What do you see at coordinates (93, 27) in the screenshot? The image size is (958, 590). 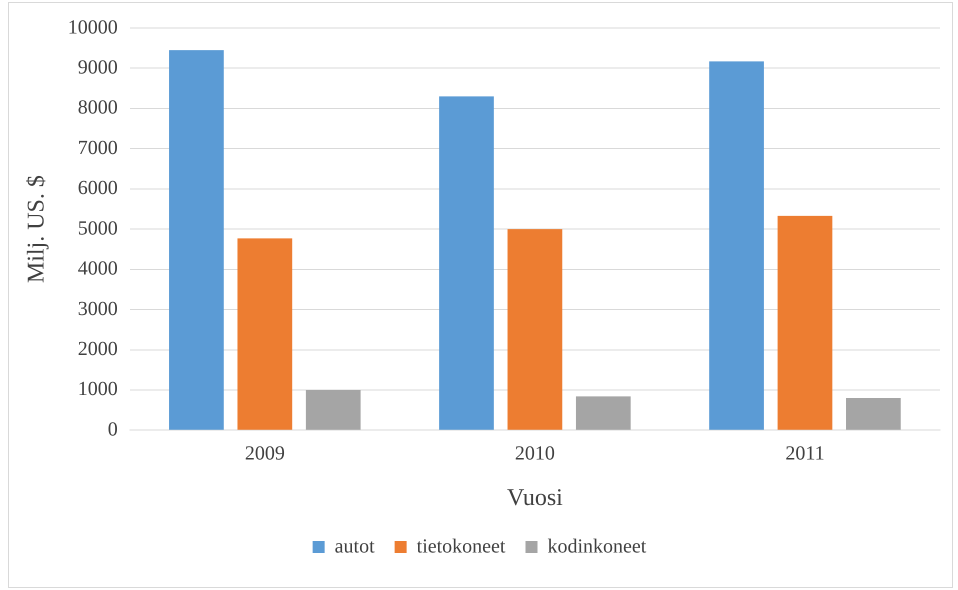 I see `y-tick-label: 10000` at bounding box center [93, 27].